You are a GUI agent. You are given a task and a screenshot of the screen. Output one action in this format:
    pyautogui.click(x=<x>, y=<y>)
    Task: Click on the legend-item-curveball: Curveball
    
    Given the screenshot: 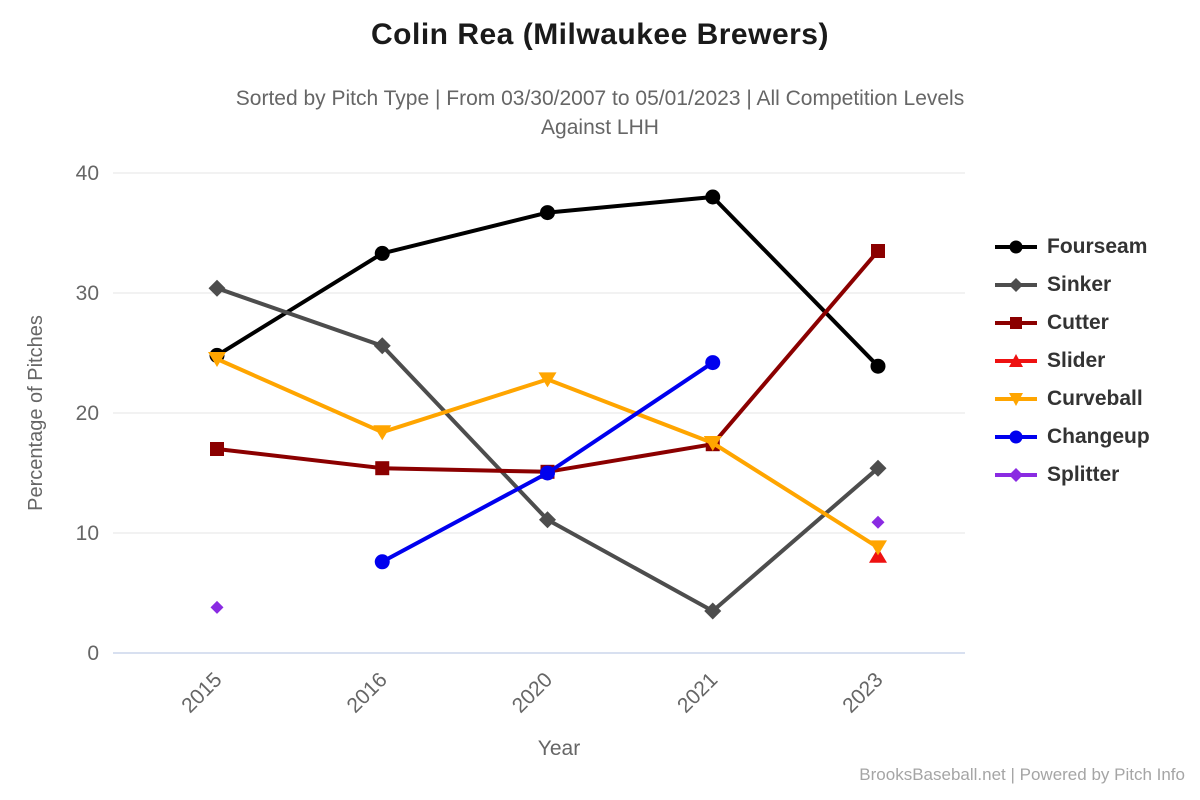 What is the action you would take?
    pyautogui.click(x=1071, y=398)
    